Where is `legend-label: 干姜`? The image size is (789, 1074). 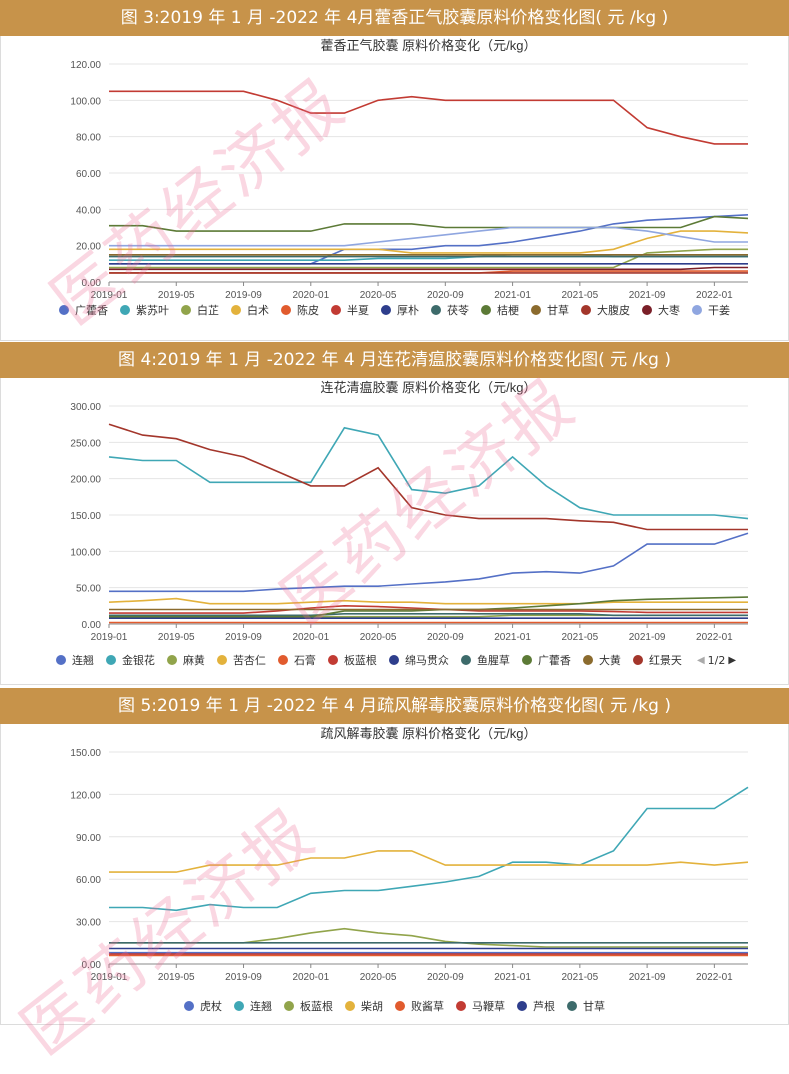
legend-label: 干姜 is located at coordinates (719, 310).